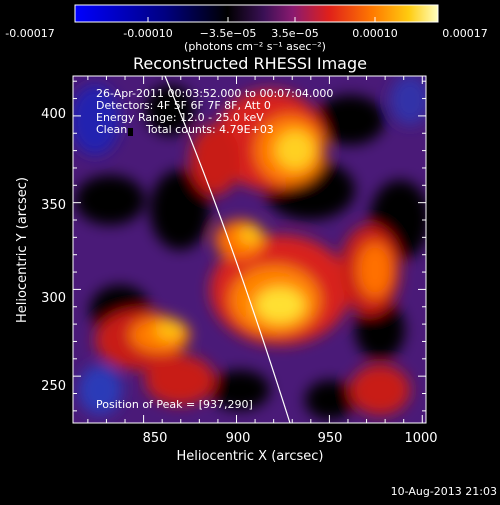 The height and width of the screenshot is (505, 500). I want to click on annotation-method: Clean, so click(111, 129).